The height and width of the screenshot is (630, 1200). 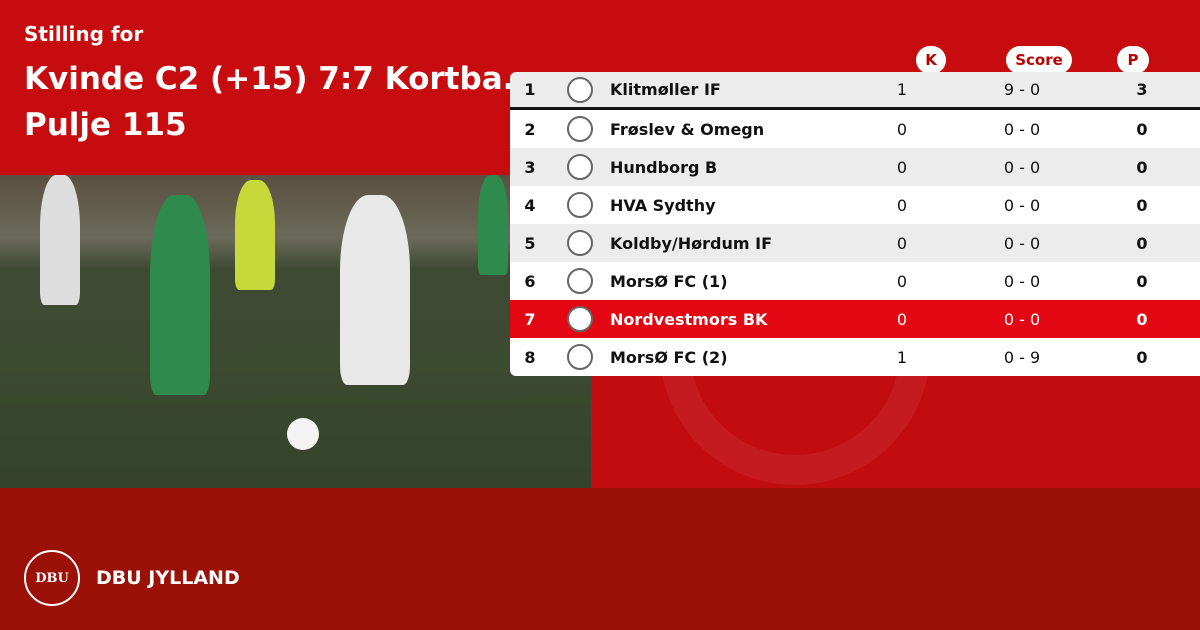 What do you see at coordinates (1022, 89) in the screenshot?
I see `goal-score: 9 - 0` at bounding box center [1022, 89].